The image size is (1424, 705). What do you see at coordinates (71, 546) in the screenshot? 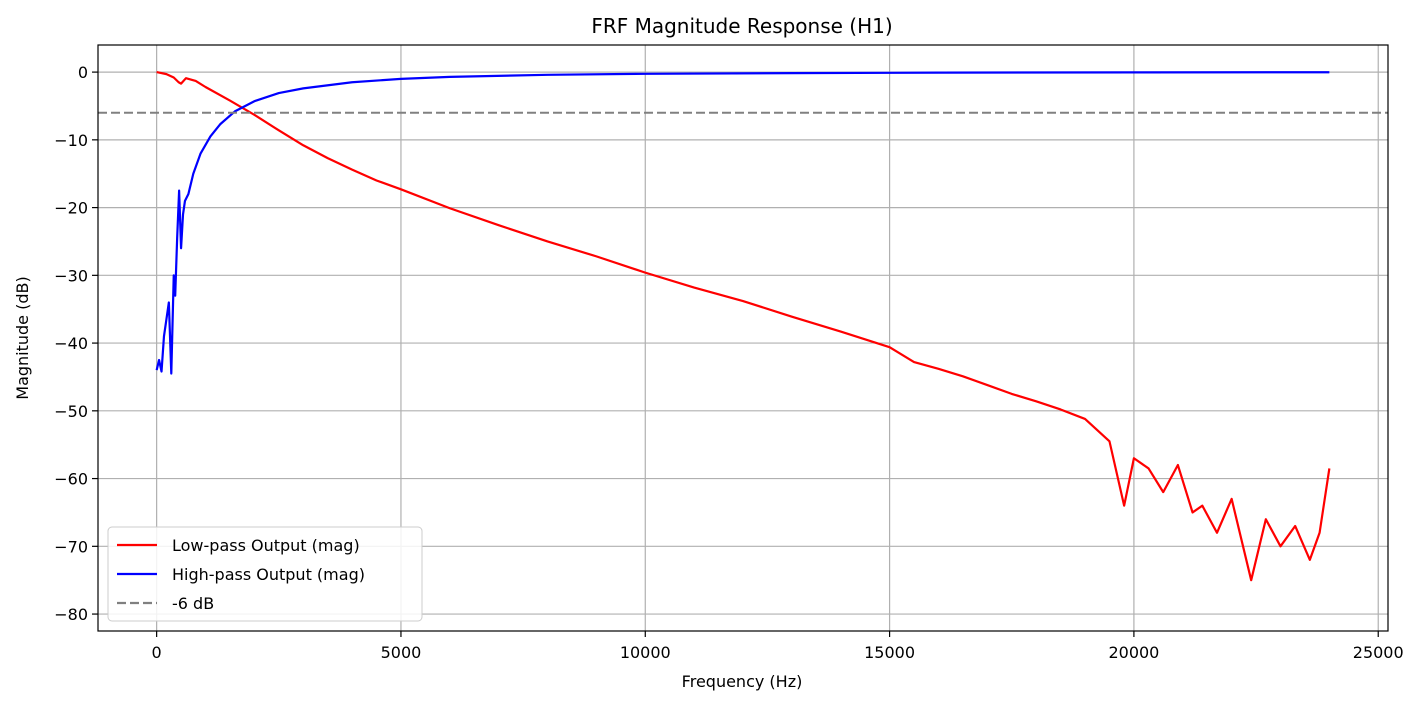
I see `y-tick-label: −70` at bounding box center [71, 546].